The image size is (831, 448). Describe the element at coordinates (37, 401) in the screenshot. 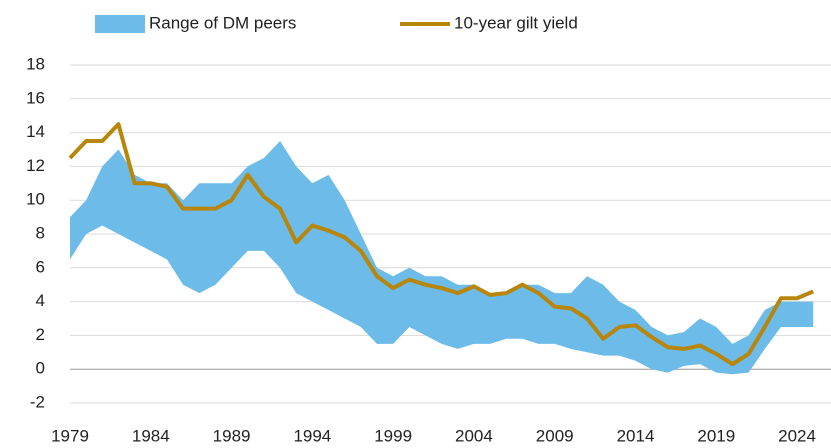

I see `y-tick-label: -2` at that location.